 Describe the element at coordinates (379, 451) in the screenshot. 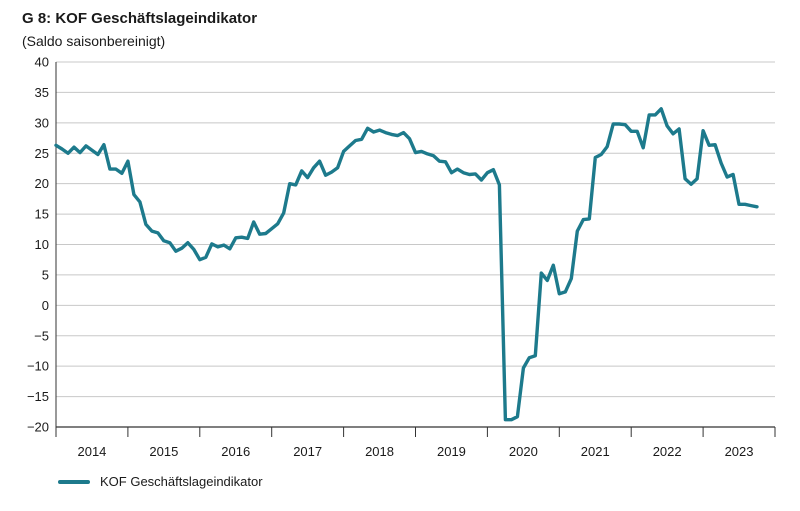

I see `x-tick-label: 2018` at that location.